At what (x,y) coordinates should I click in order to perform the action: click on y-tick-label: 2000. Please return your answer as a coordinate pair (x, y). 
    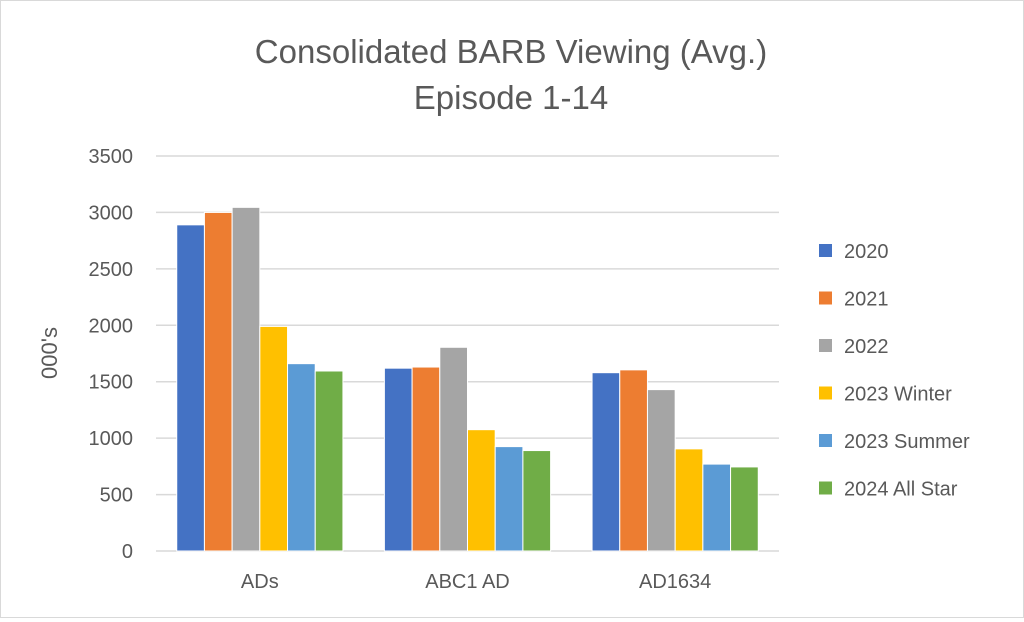
    Looking at the image, I should click on (111, 326).